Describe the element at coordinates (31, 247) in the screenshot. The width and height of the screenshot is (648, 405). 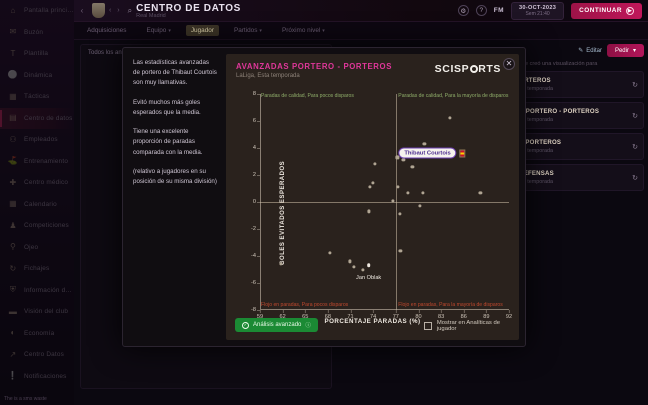
I see `sidebar-item-label: Ojeo` at that location.